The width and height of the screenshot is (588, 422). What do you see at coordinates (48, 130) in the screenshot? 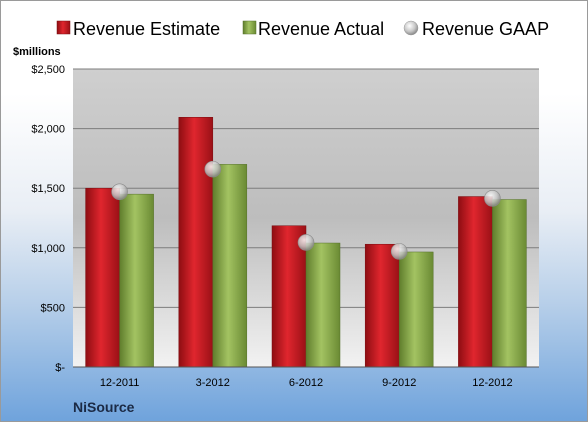
I see `y-tick-label: $2,000` at bounding box center [48, 130].